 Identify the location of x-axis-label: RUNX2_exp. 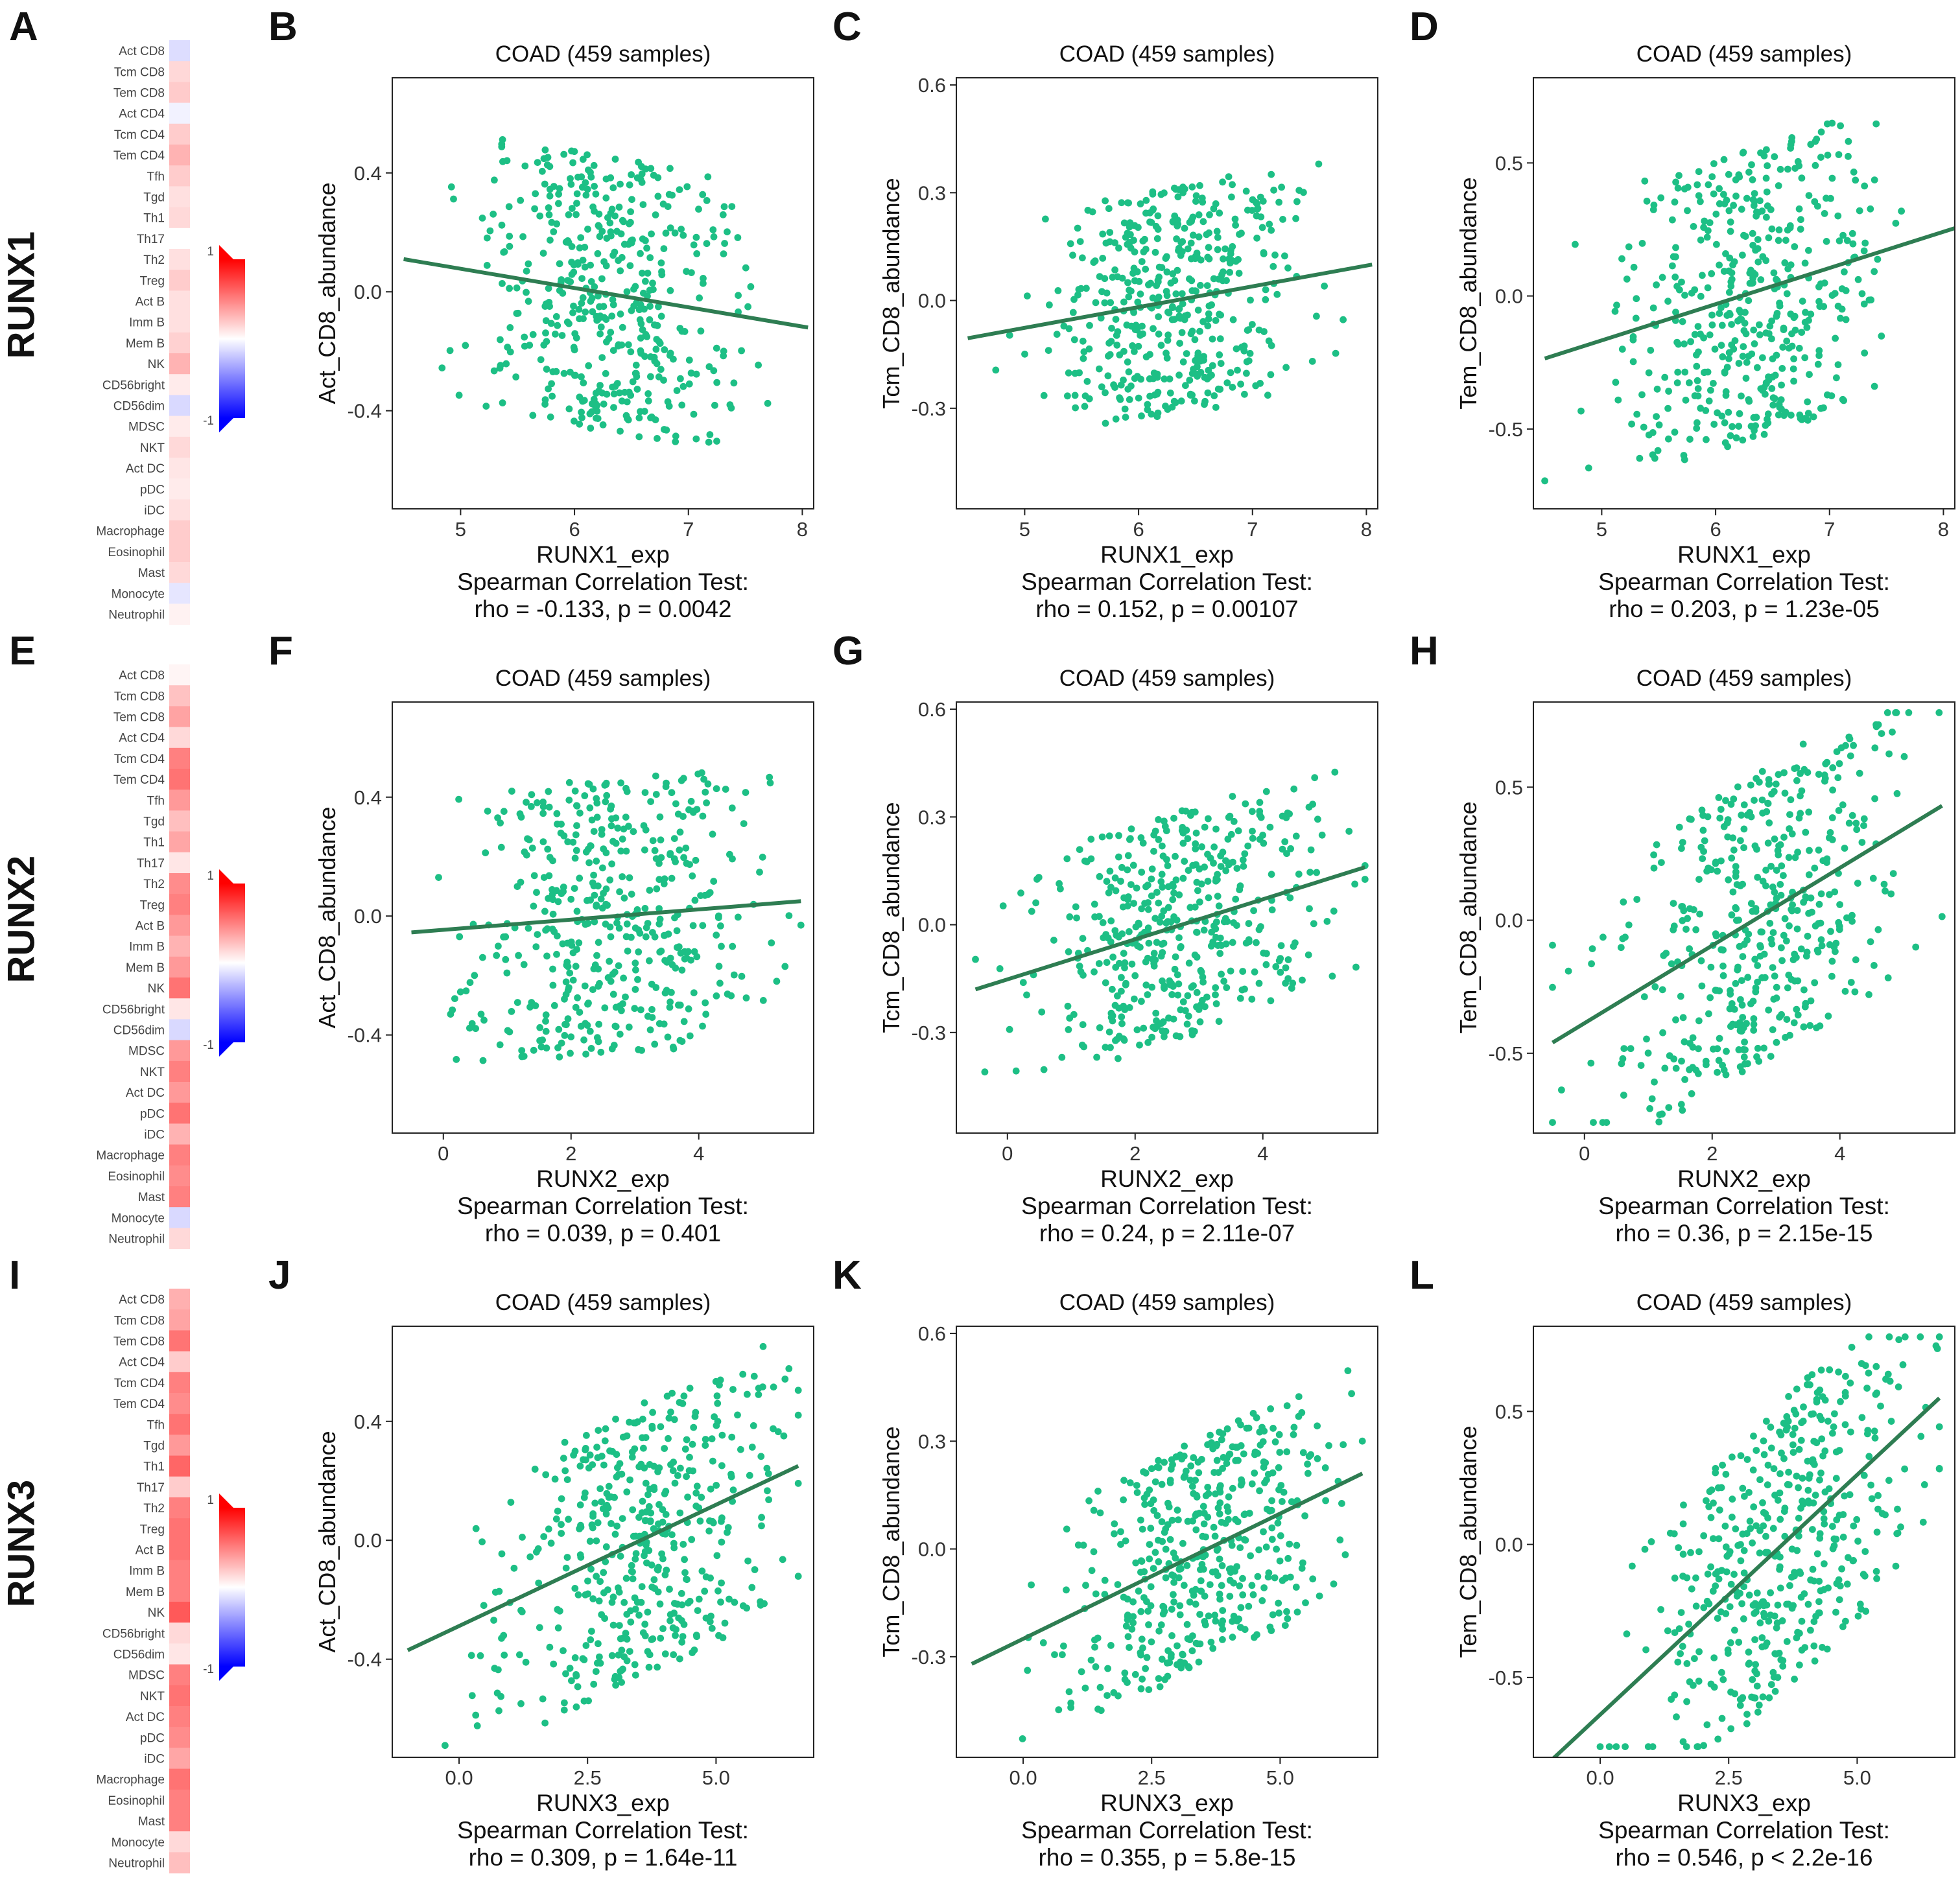
(1167, 1178).